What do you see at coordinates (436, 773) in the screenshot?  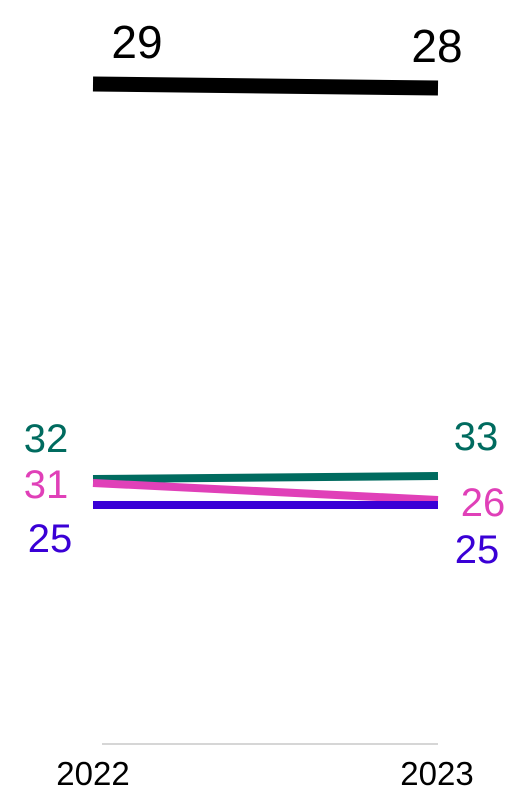 I see `x-tick-label: 2023` at bounding box center [436, 773].